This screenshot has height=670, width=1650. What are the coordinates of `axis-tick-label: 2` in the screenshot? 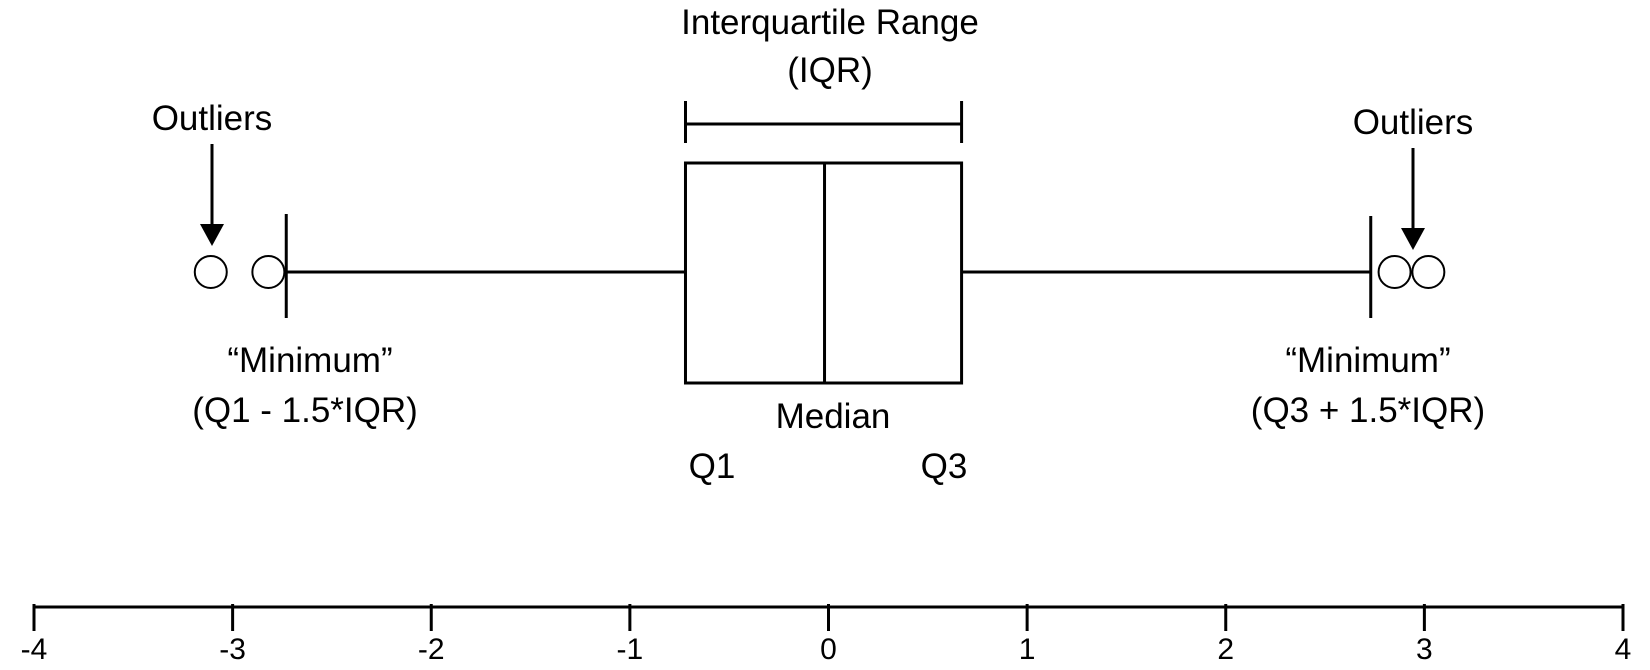 It's located at (1225, 649).